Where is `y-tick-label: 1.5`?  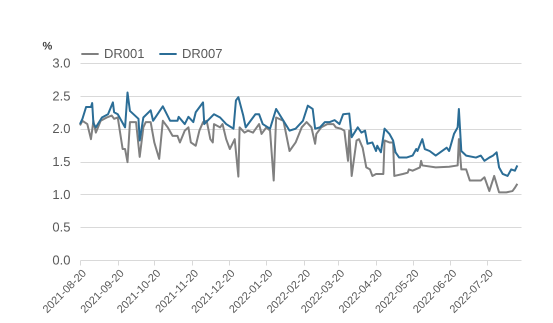 y-tick-label: 1.5 is located at coordinates (61, 161).